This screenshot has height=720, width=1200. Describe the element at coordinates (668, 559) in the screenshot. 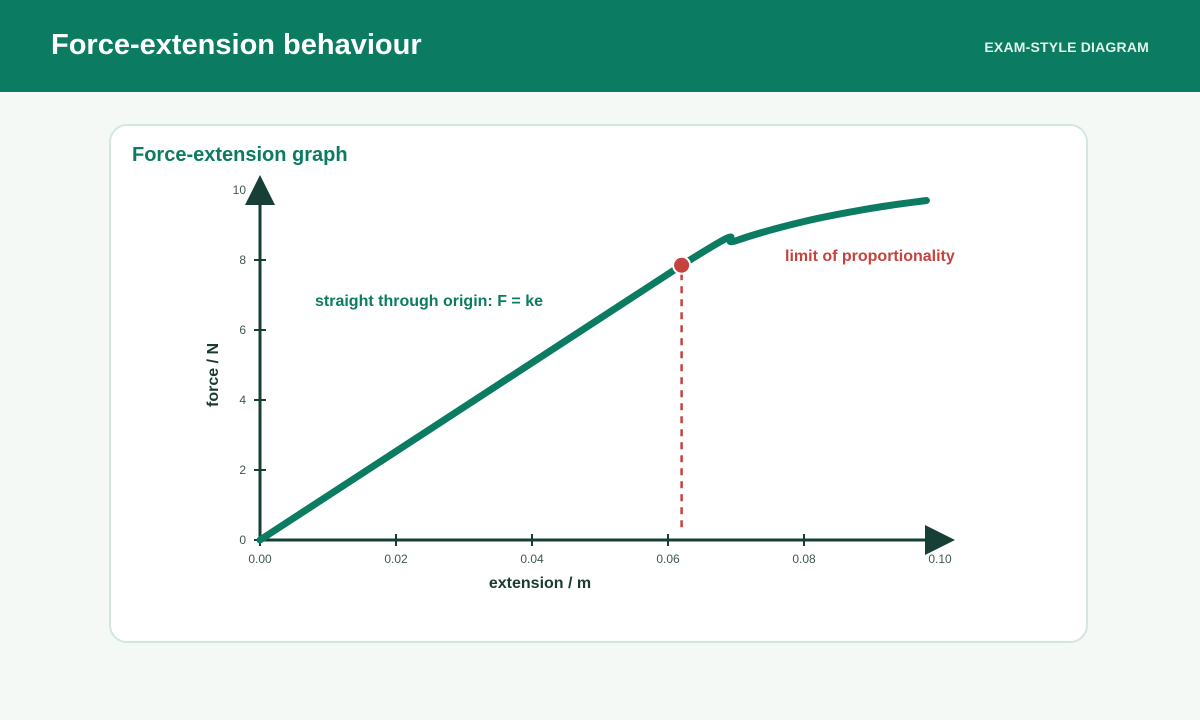

I see `x-tick-label: 0.06` at that location.